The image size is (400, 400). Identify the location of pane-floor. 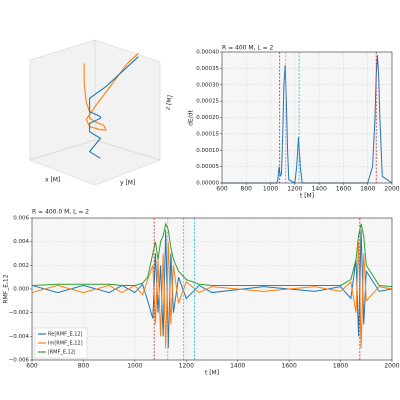
(95, 162).